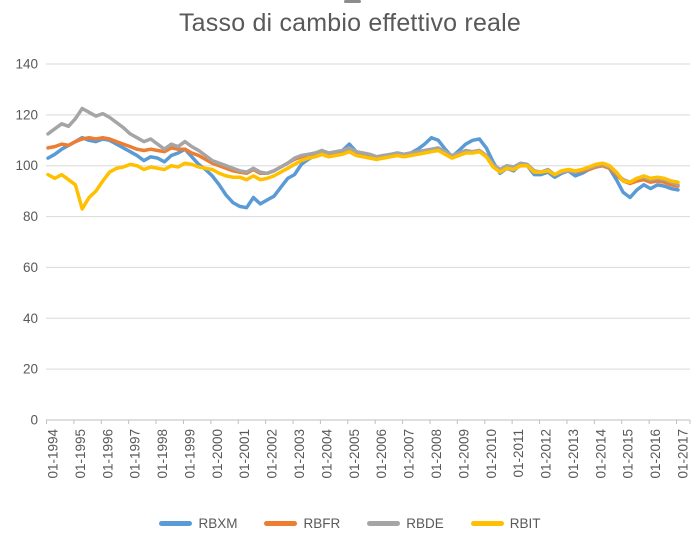 Image resolution: width=700 pixels, height=541 pixels. What do you see at coordinates (655, 454) in the screenshot?
I see `x-axis-tick-label: 01-2016` at bounding box center [655, 454].